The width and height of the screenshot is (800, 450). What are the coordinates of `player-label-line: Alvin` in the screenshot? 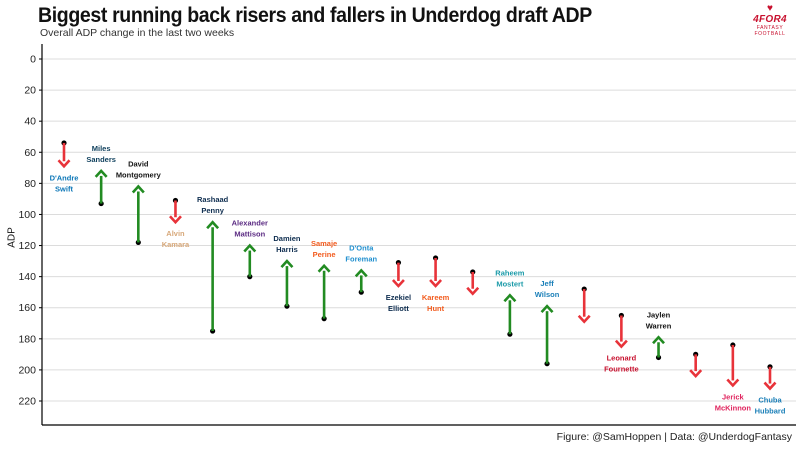 It's located at (175, 233).